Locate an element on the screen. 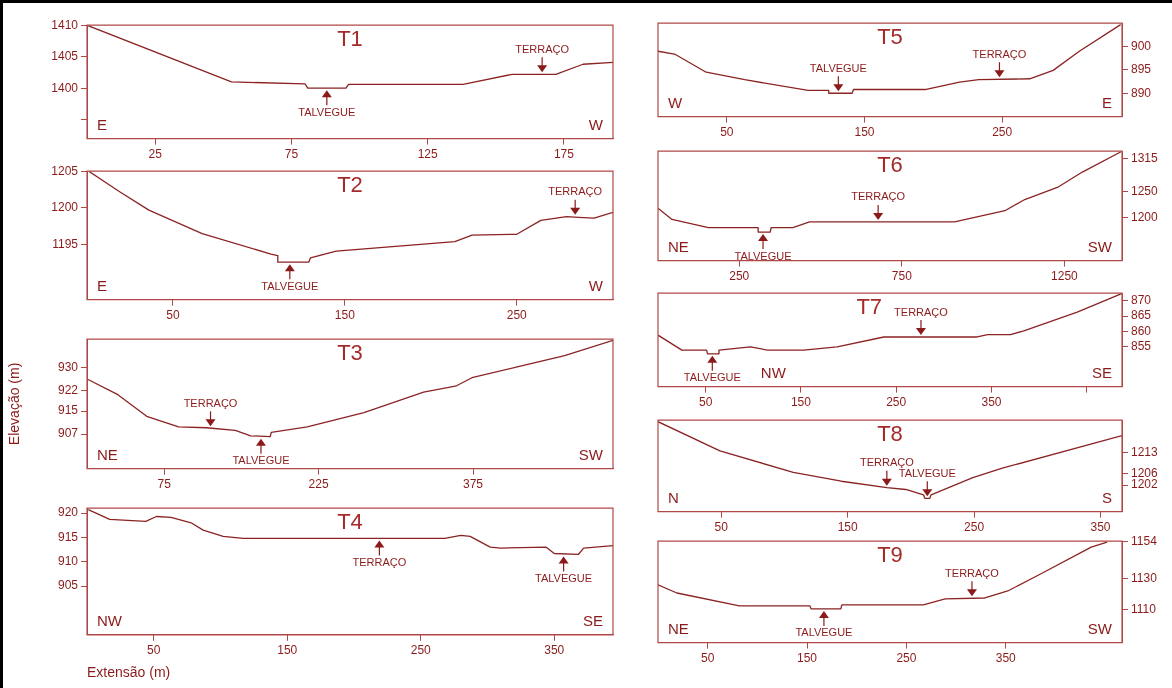 This screenshot has width=1172, height=688. x-tick-label: 125 is located at coordinates (428, 154).